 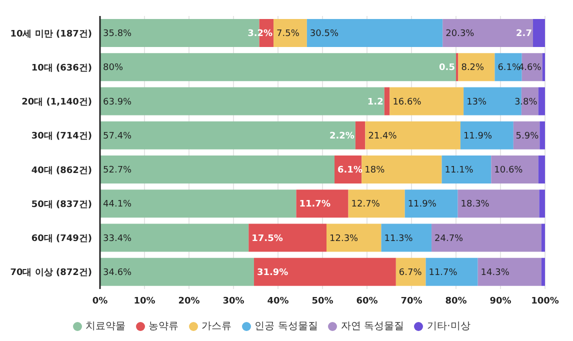 What do you see at coordinates (509, 171) in the screenshot?
I see `data-label: 10.6%` at bounding box center [509, 171].